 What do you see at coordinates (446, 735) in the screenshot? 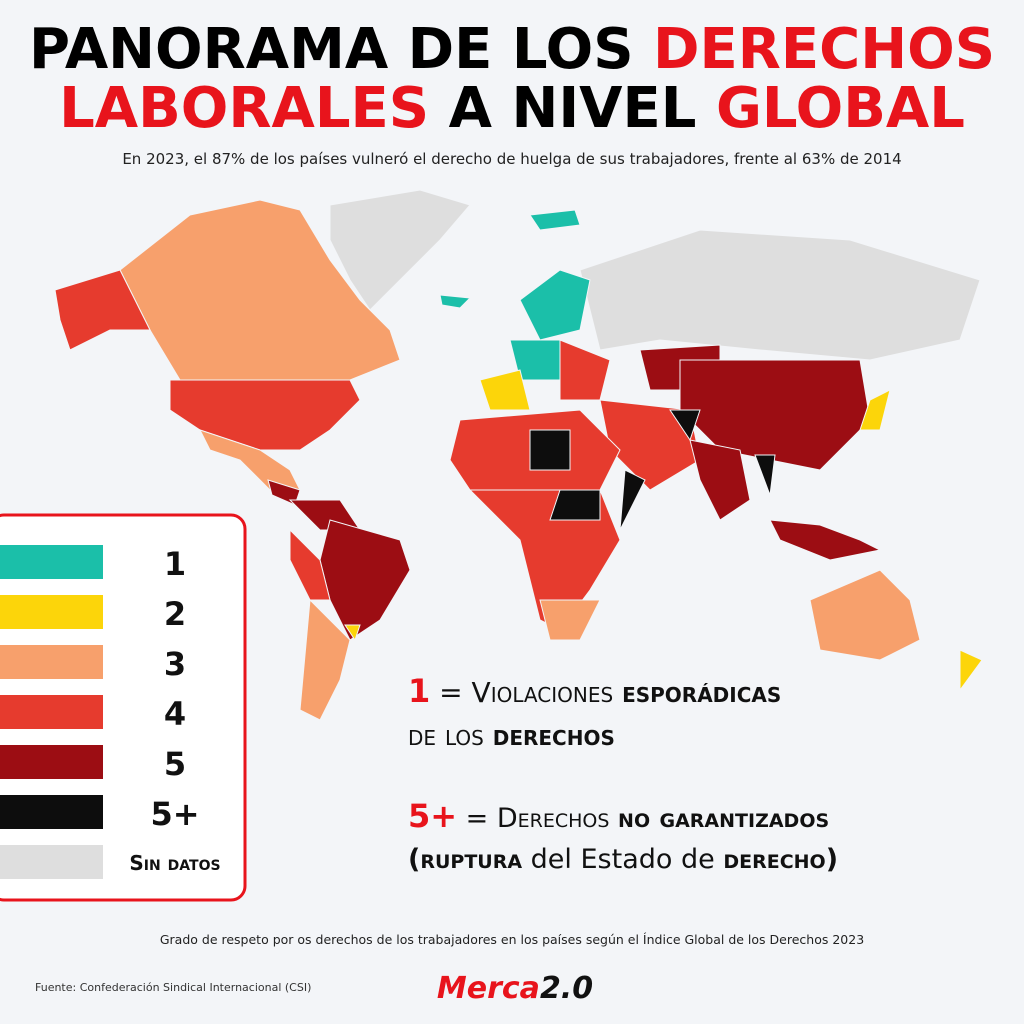
I see `note-part: de los` at bounding box center [446, 735].